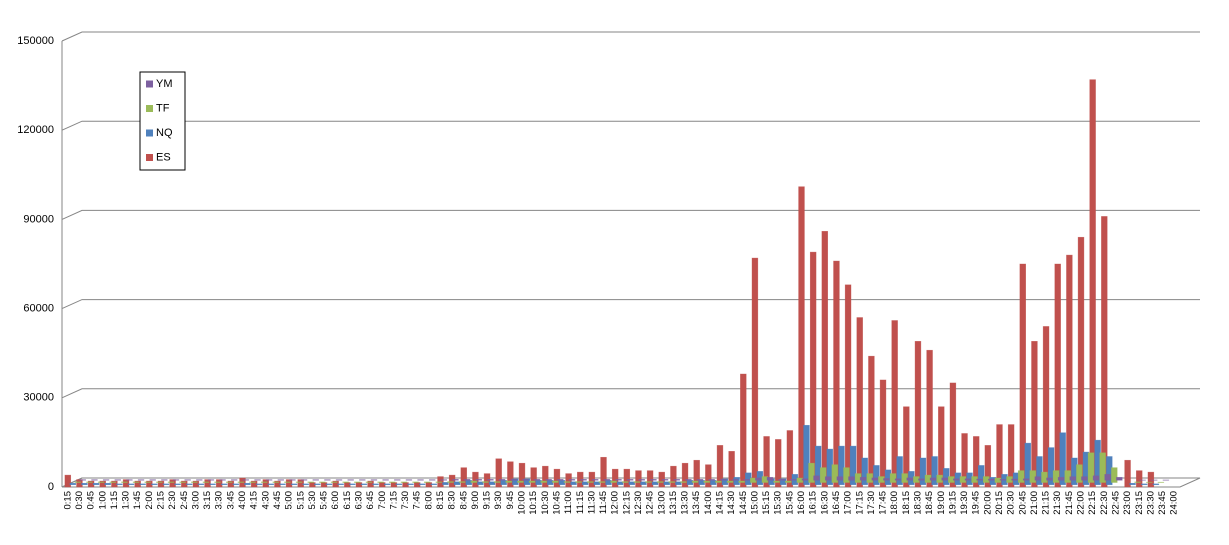 This screenshot has width=1229, height=545. Describe the element at coordinates (277, 500) in the screenshot. I see `x-tick-label: 4:45` at that location.